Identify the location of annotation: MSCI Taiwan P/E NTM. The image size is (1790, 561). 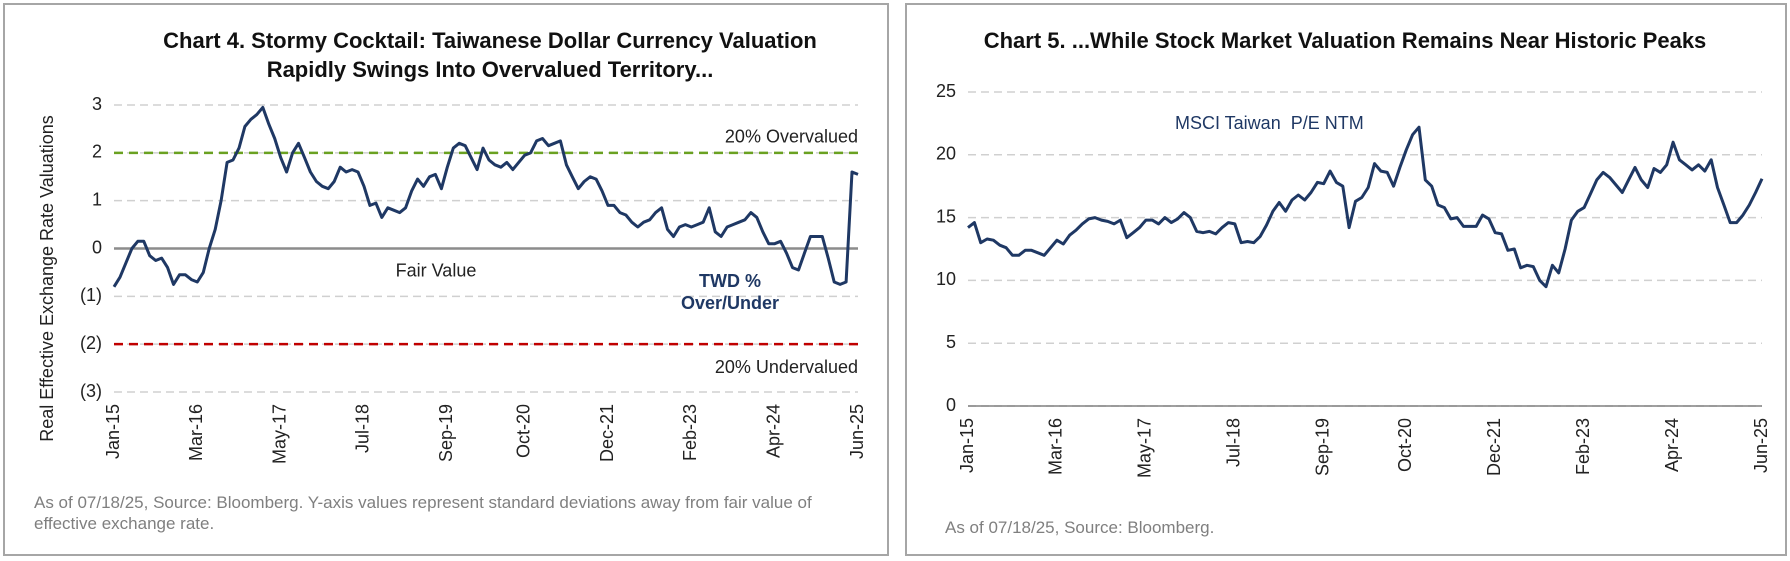
(1269, 123).